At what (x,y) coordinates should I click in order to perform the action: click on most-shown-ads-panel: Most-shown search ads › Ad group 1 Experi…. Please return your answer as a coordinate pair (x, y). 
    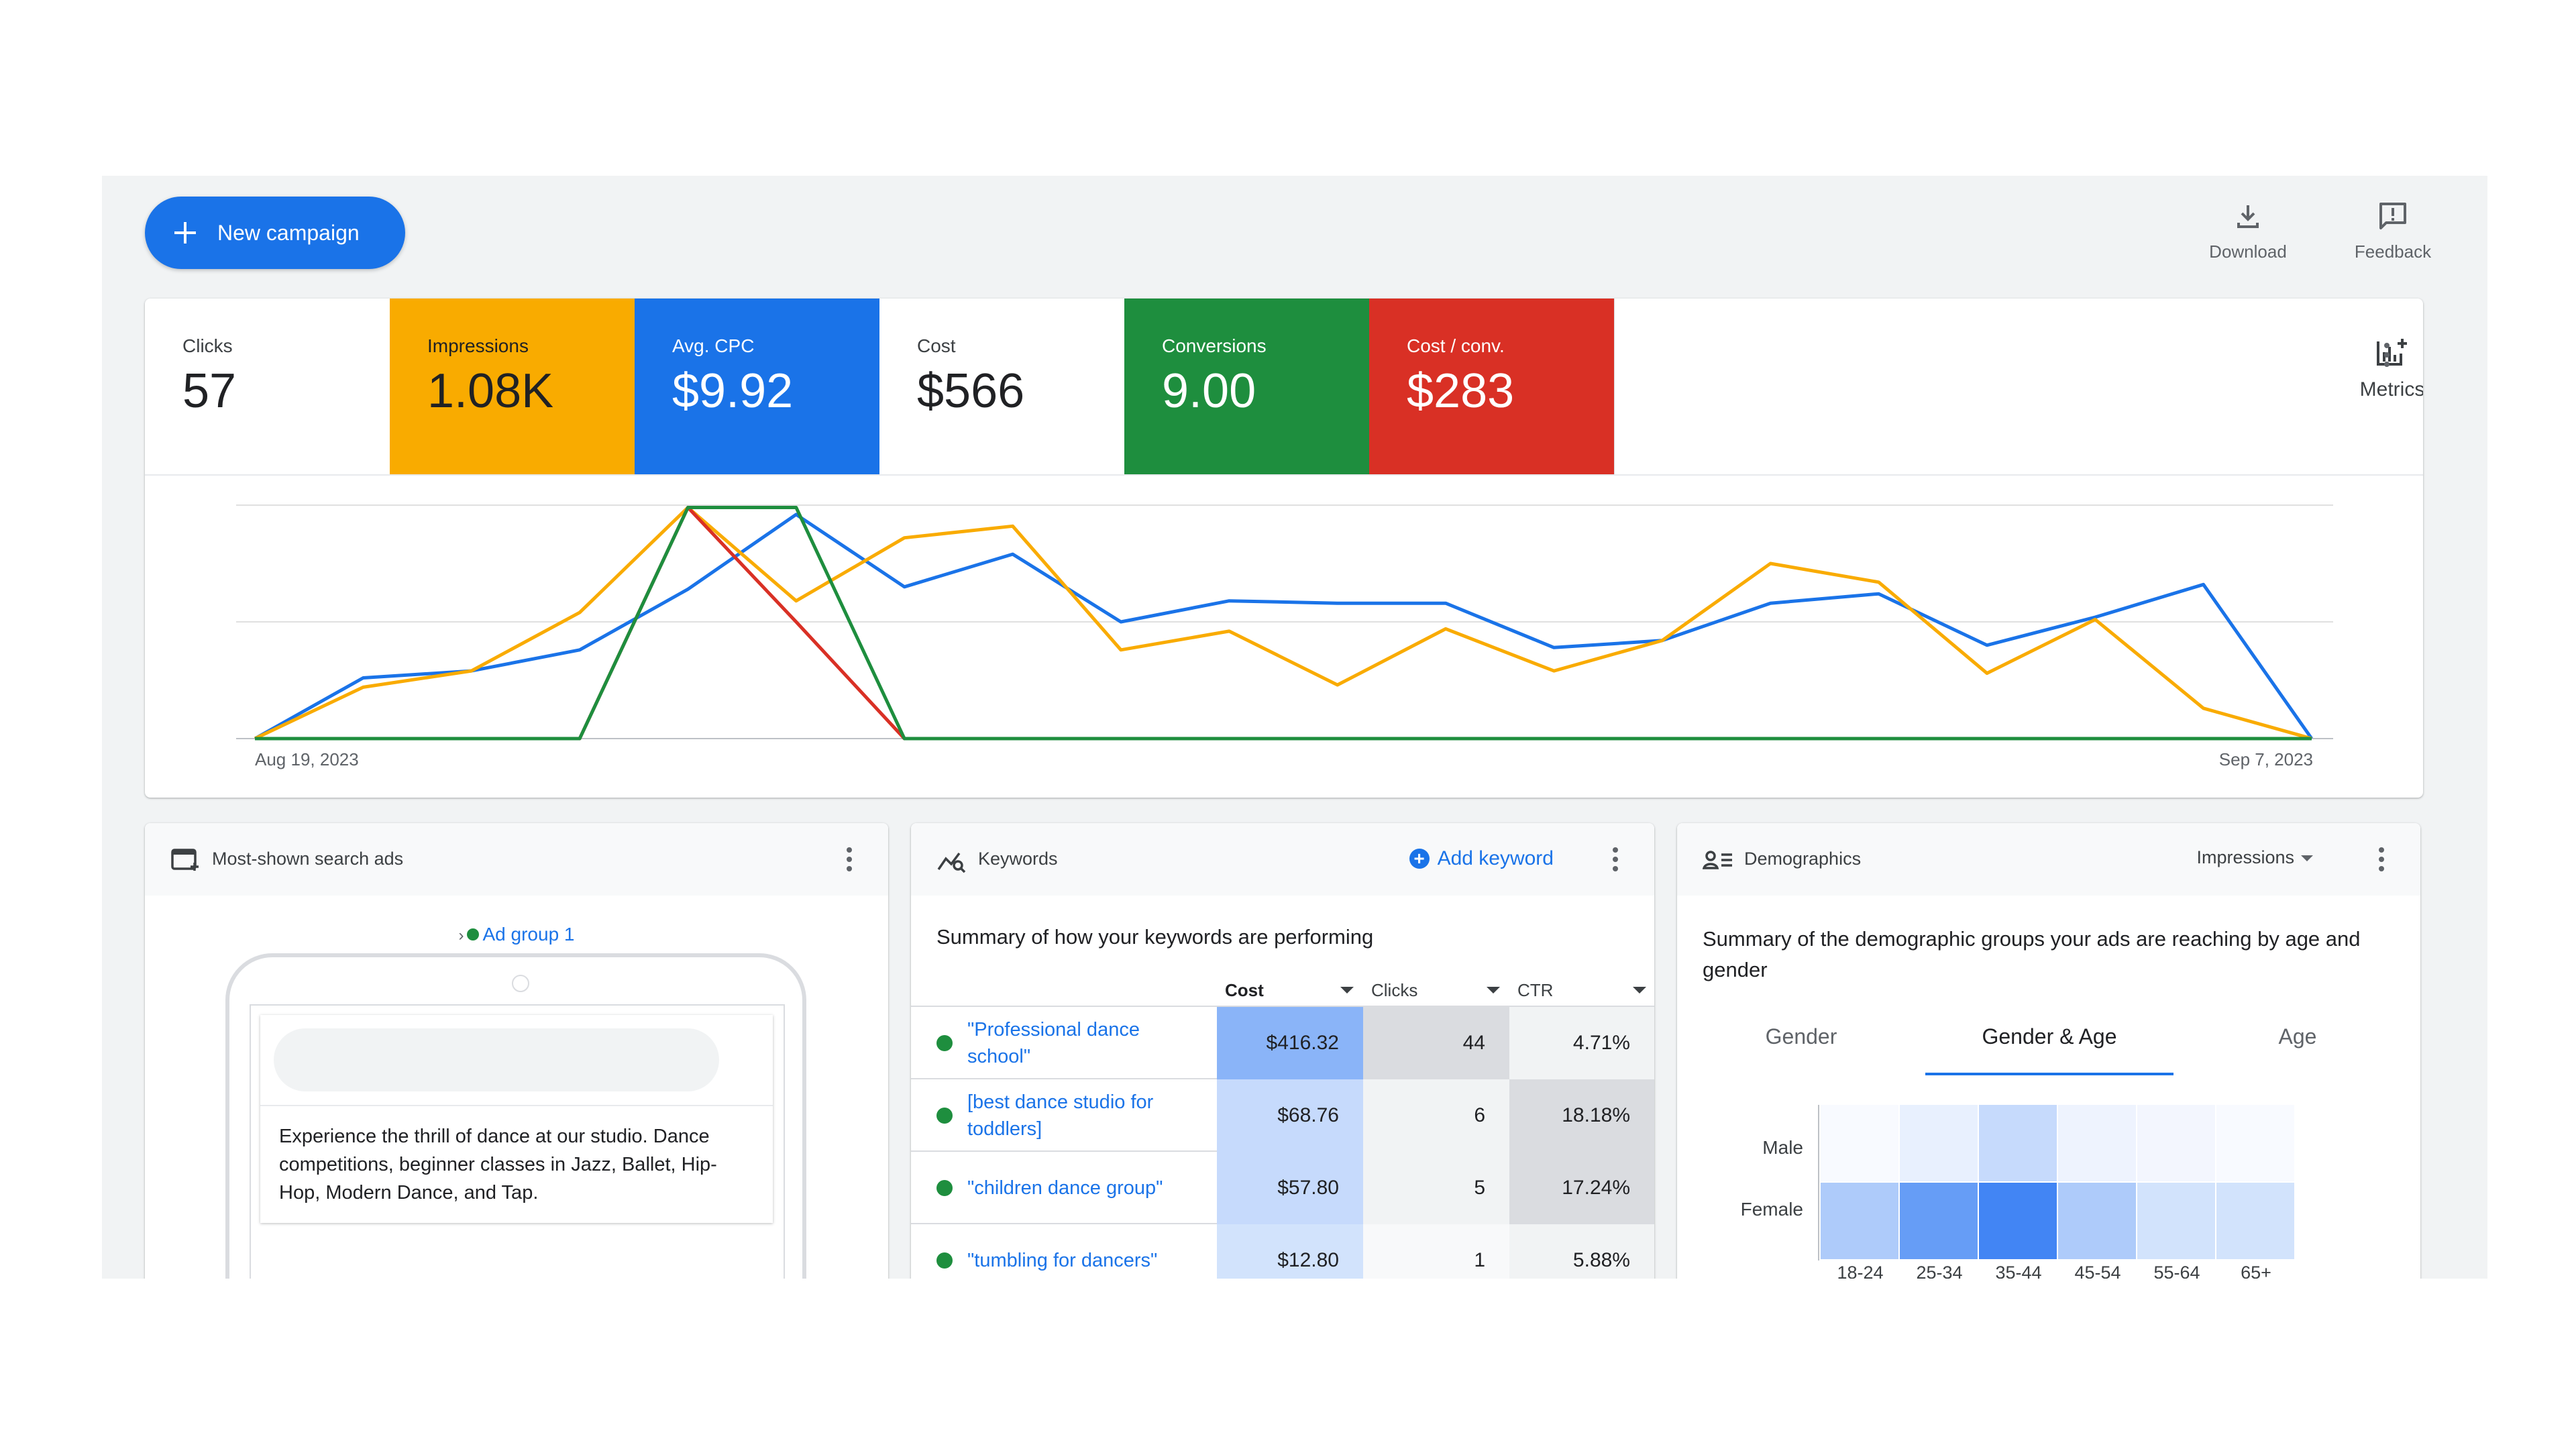
    Looking at the image, I should click on (516, 1051).